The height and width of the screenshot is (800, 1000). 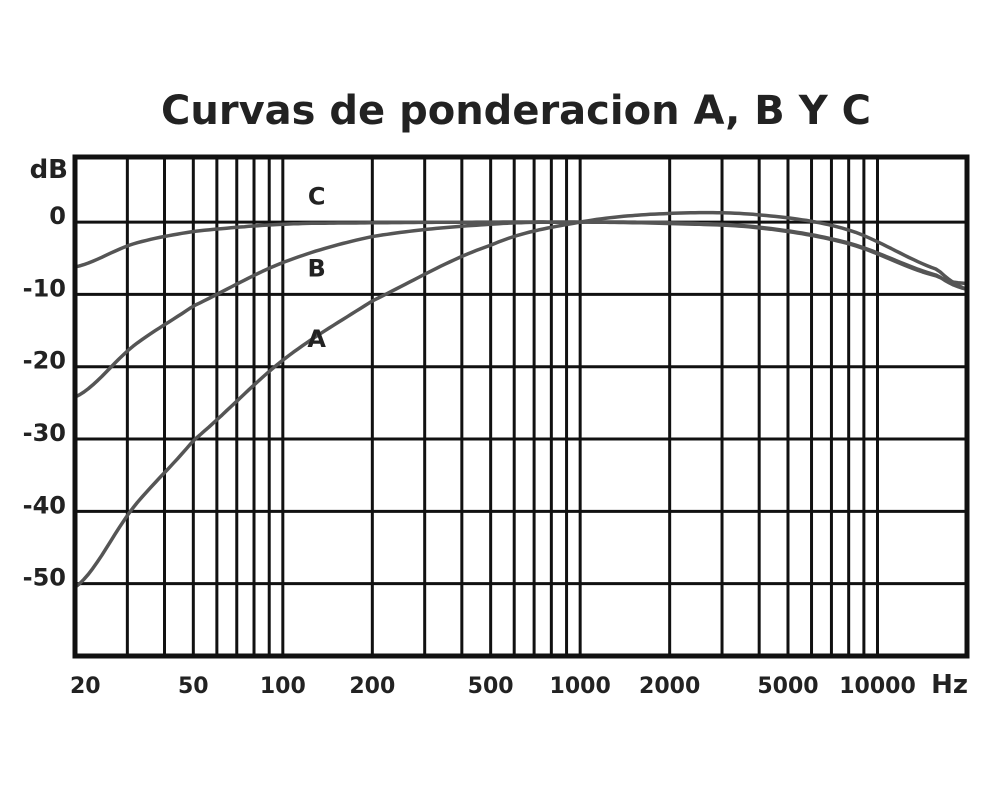 I want to click on x-tick-label: 20, so click(x=85, y=686).